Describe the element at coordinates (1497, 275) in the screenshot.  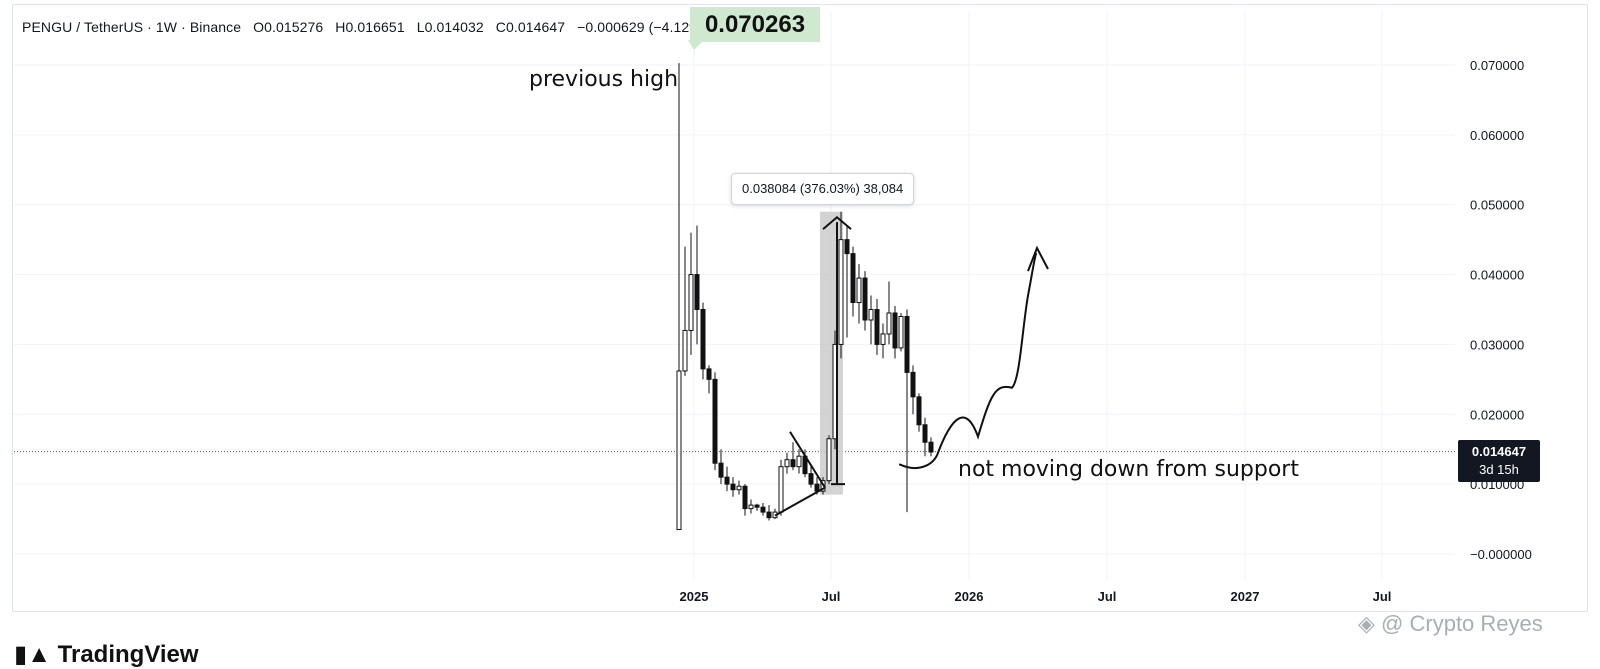
I see `y-tick-label: 0.040000` at that location.